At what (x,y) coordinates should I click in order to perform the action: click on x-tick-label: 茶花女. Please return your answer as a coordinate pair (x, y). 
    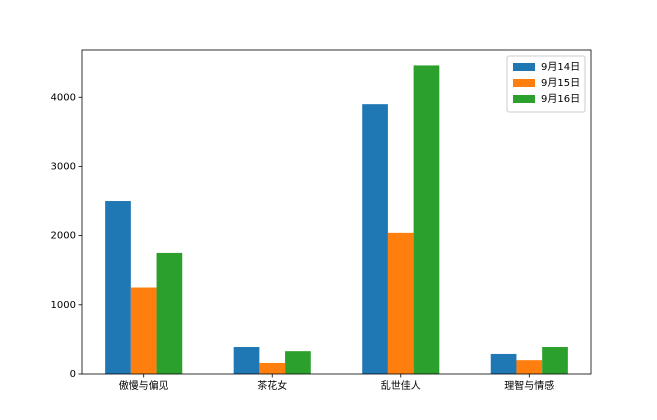
    Looking at the image, I should click on (272, 385).